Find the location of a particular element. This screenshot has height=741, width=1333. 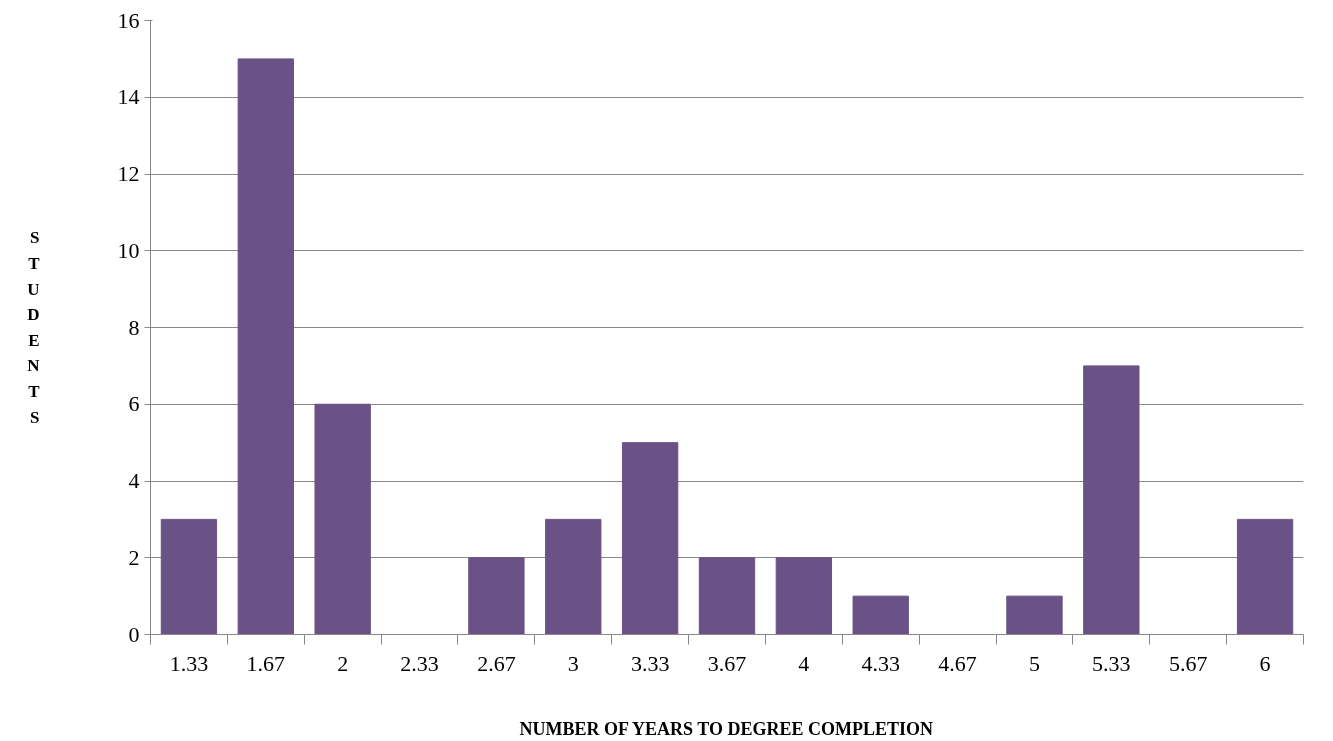

x-tick-label: 3.33 is located at coordinates (650, 663).